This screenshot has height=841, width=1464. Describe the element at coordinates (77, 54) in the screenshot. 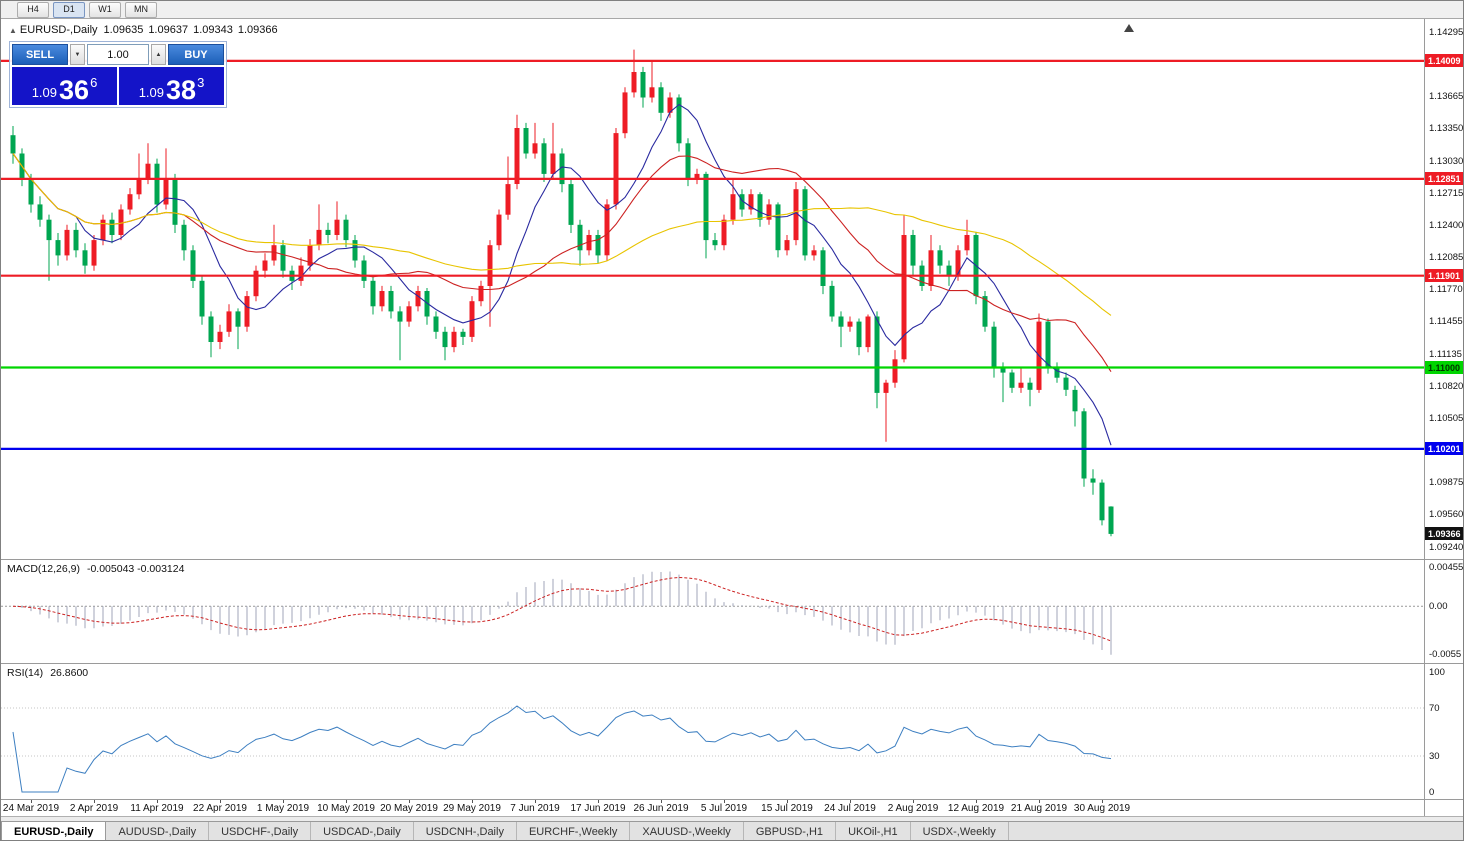

I see `volume-decrease-button: ▼` at that location.